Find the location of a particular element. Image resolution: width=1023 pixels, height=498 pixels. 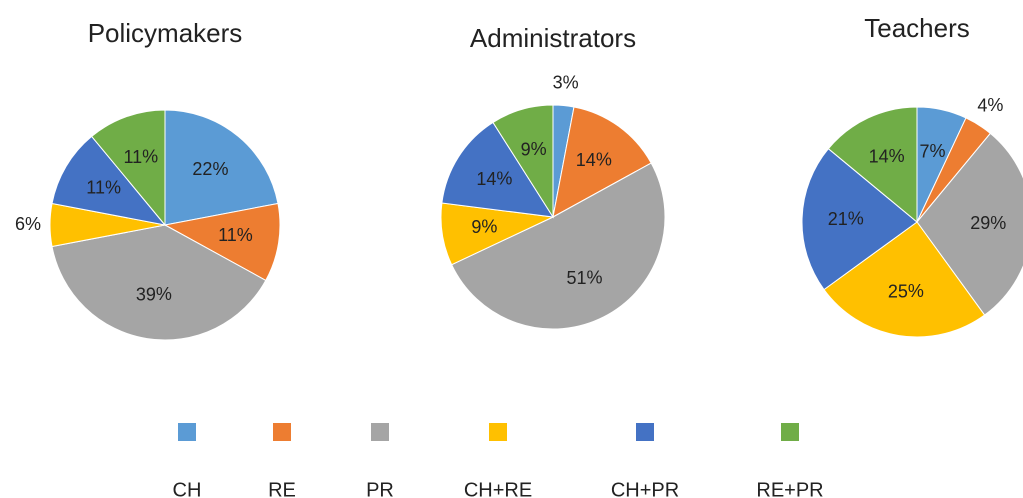

data-label: 29% is located at coordinates (988, 223).